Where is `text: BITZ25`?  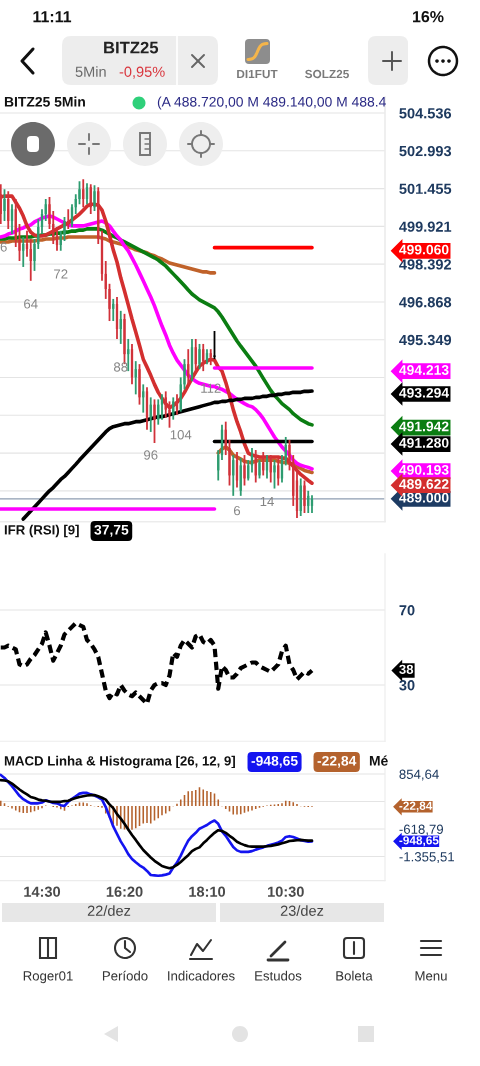 text: BITZ25 is located at coordinates (131, 47).